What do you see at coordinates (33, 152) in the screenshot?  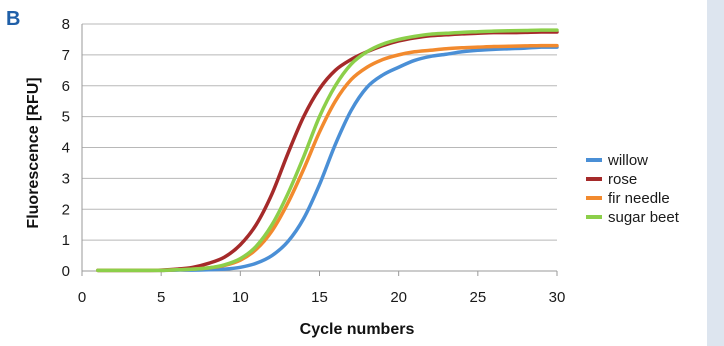 I see `y-axis-title: Fluorescence [RFU]` at bounding box center [33, 152].